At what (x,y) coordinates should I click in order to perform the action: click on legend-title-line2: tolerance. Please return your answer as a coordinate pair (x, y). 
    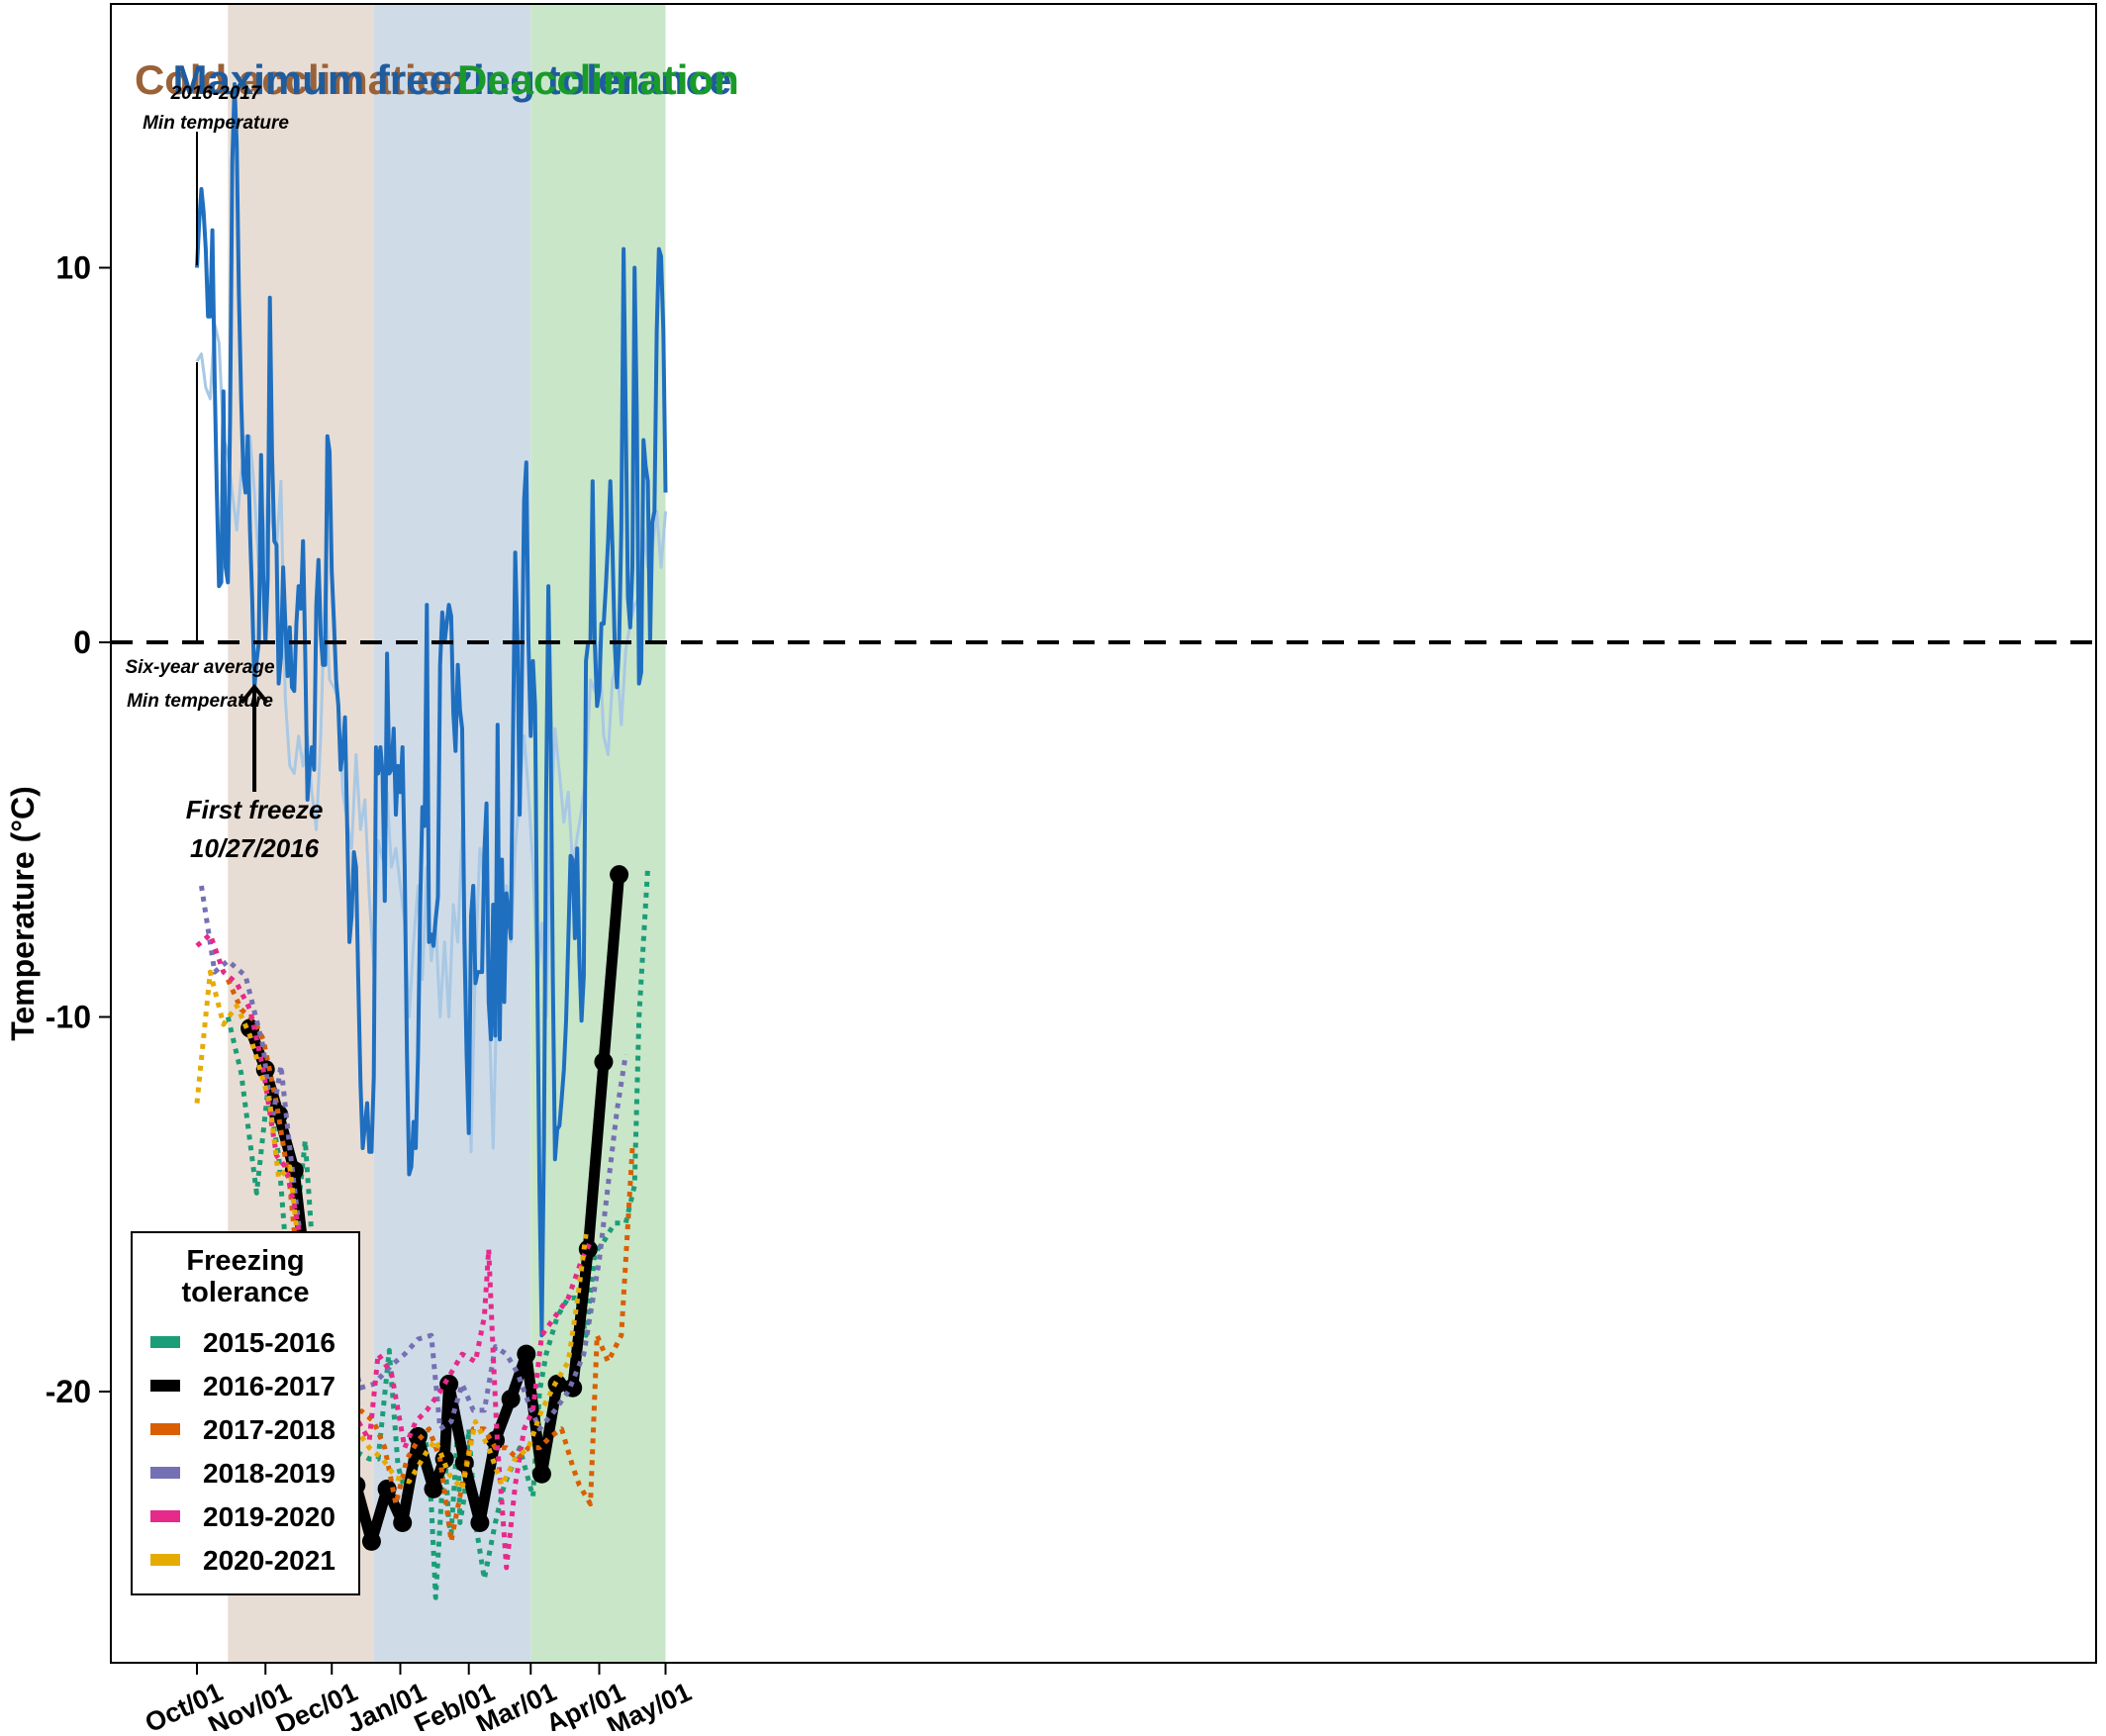
    Looking at the image, I should click on (246, 1292).